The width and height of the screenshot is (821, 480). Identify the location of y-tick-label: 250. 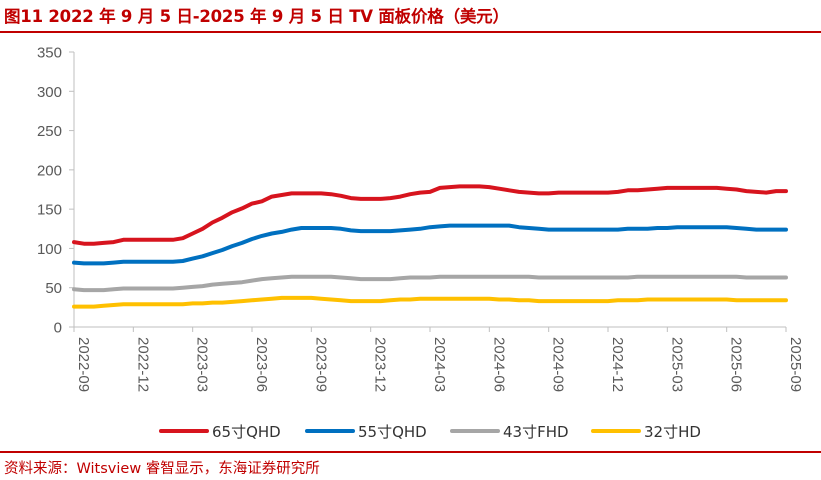
(49, 131).